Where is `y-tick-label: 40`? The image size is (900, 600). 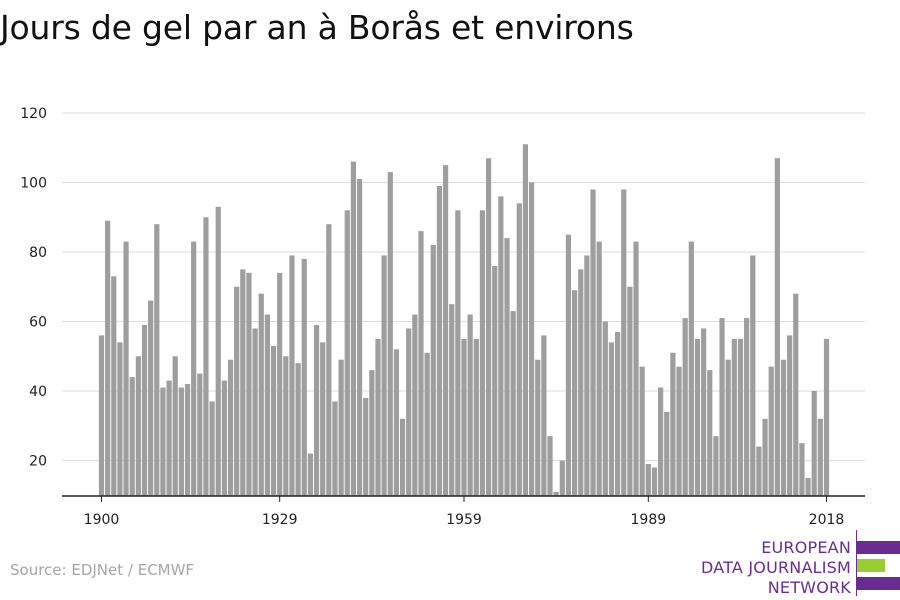
y-tick-label: 40 is located at coordinates (38, 392).